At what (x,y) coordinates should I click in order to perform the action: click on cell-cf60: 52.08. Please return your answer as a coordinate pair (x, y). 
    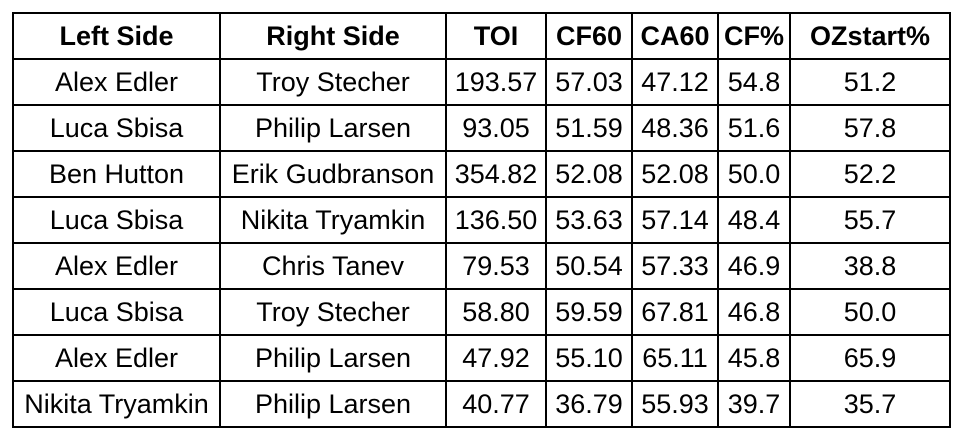
    Looking at the image, I should click on (589, 174).